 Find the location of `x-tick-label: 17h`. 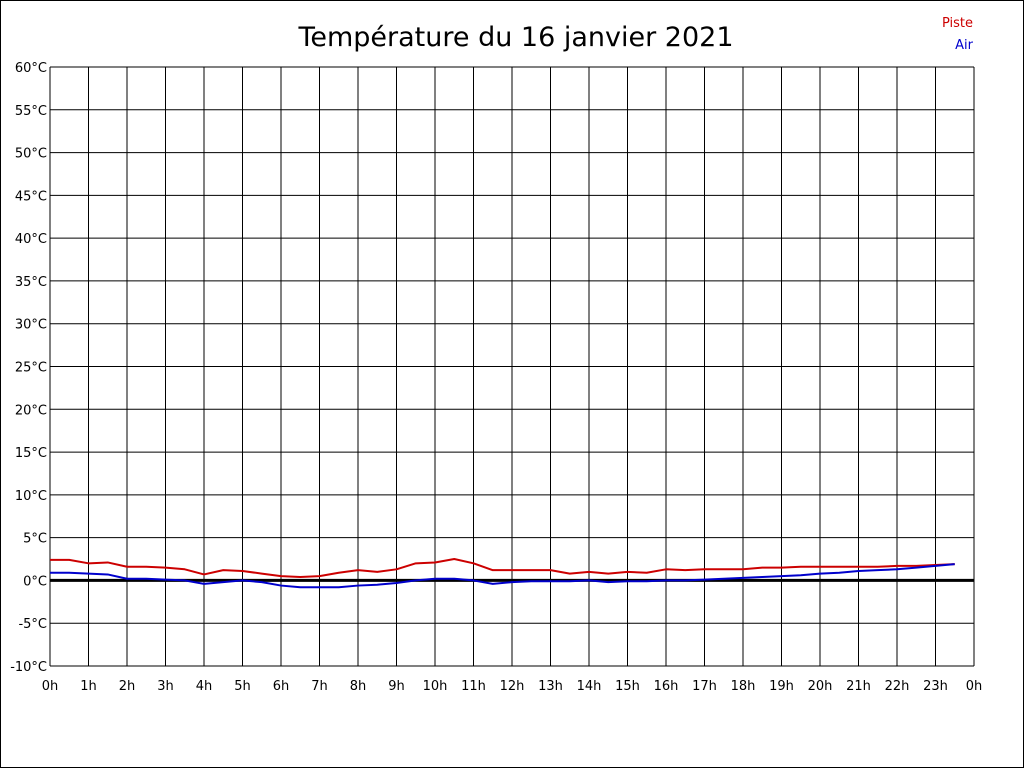

x-tick-label: 17h is located at coordinates (704, 686).